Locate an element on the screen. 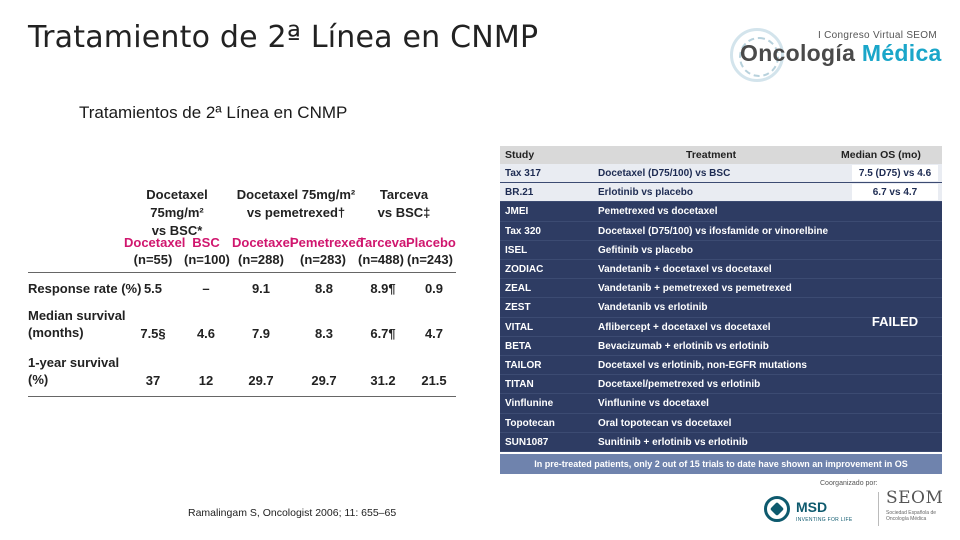  arm-n: (n=243) is located at coordinates (430, 259).